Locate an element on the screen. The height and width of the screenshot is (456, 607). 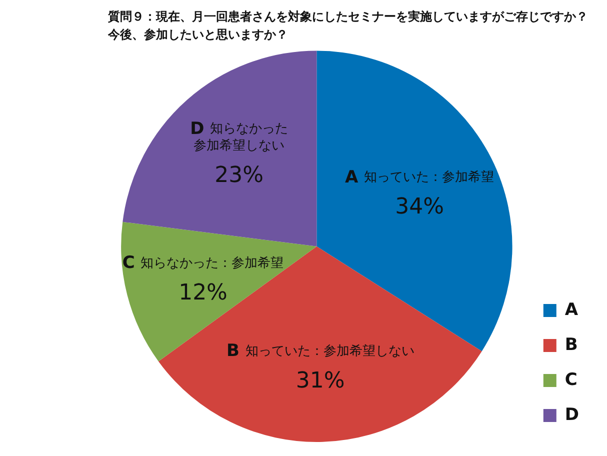
text: 参加希望しない is located at coordinates (239, 146).